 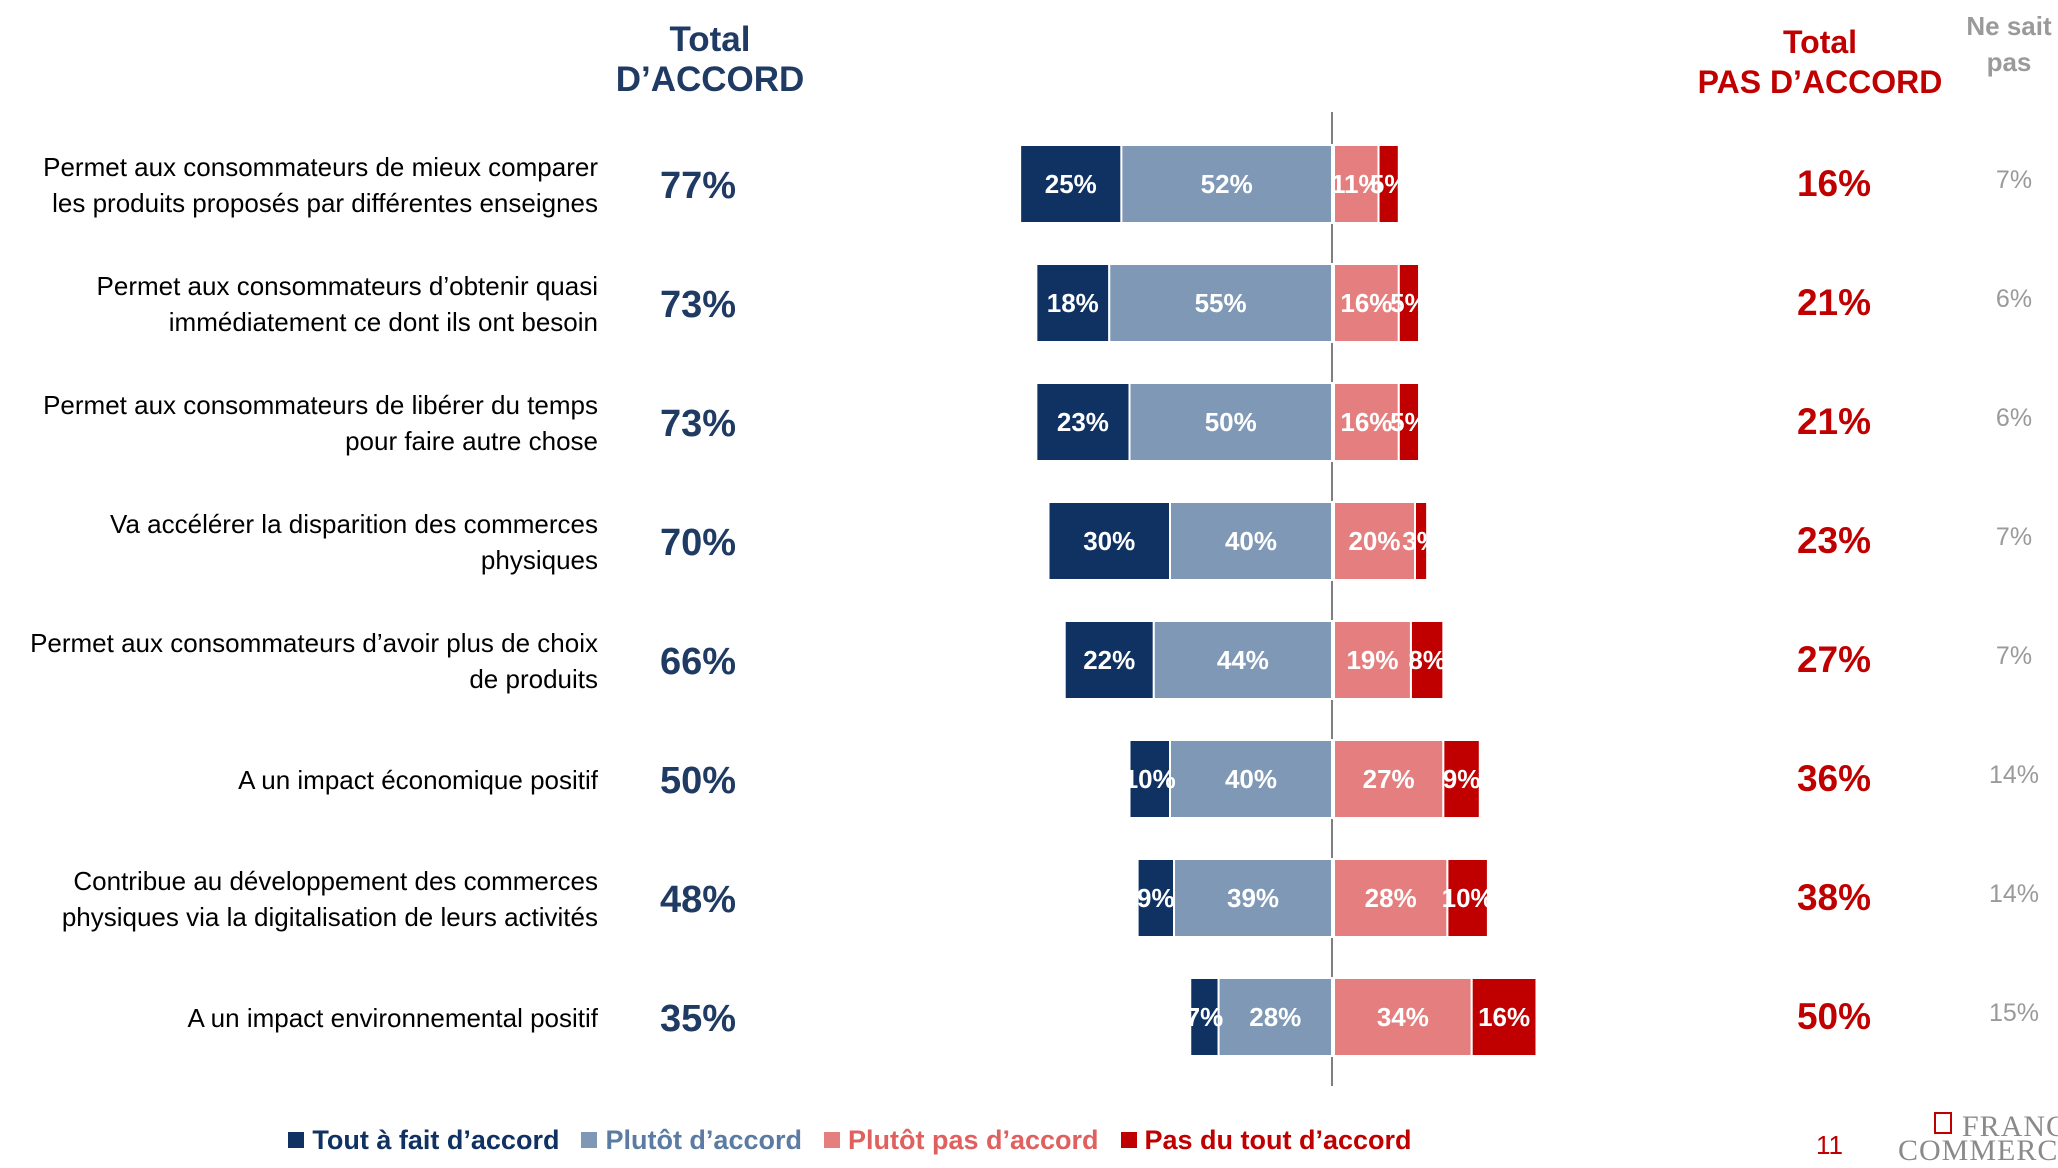 What do you see at coordinates (1421, 541) in the screenshot?
I see `data-label: 3%` at bounding box center [1421, 541].